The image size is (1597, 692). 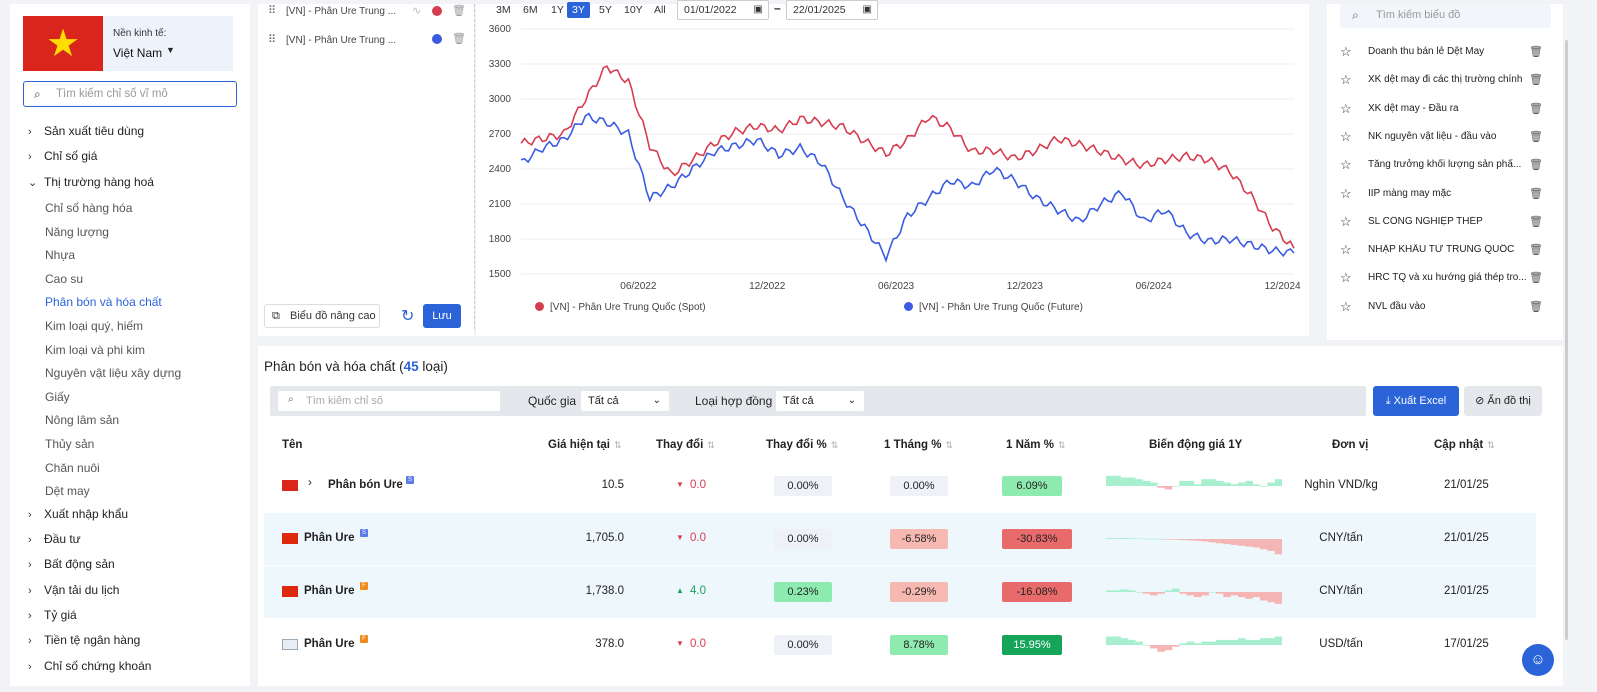 I want to click on column-header: Biến động giá 1Y, so click(x=1195, y=445).